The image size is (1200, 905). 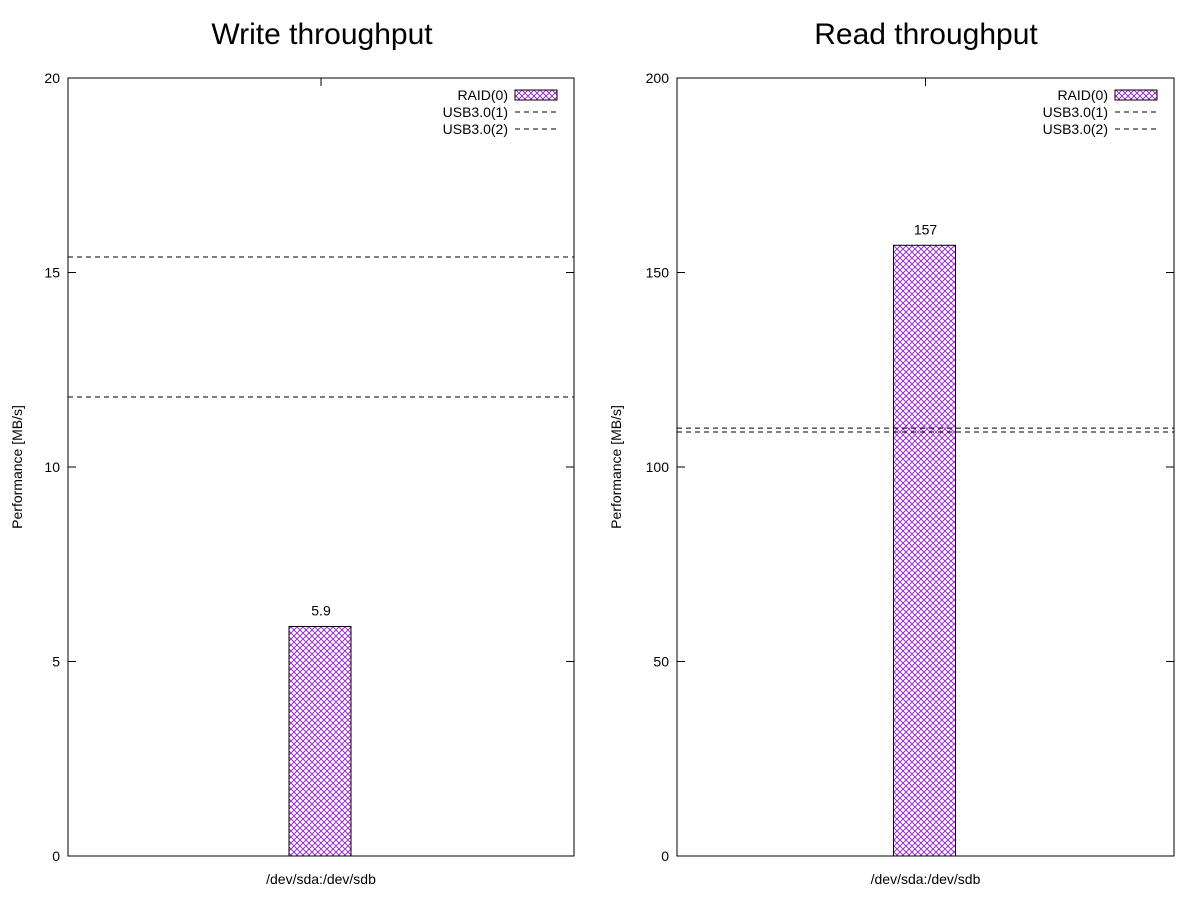 What do you see at coordinates (926, 34) in the screenshot?
I see `chart-title: Read throughput` at bounding box center [926, 34].